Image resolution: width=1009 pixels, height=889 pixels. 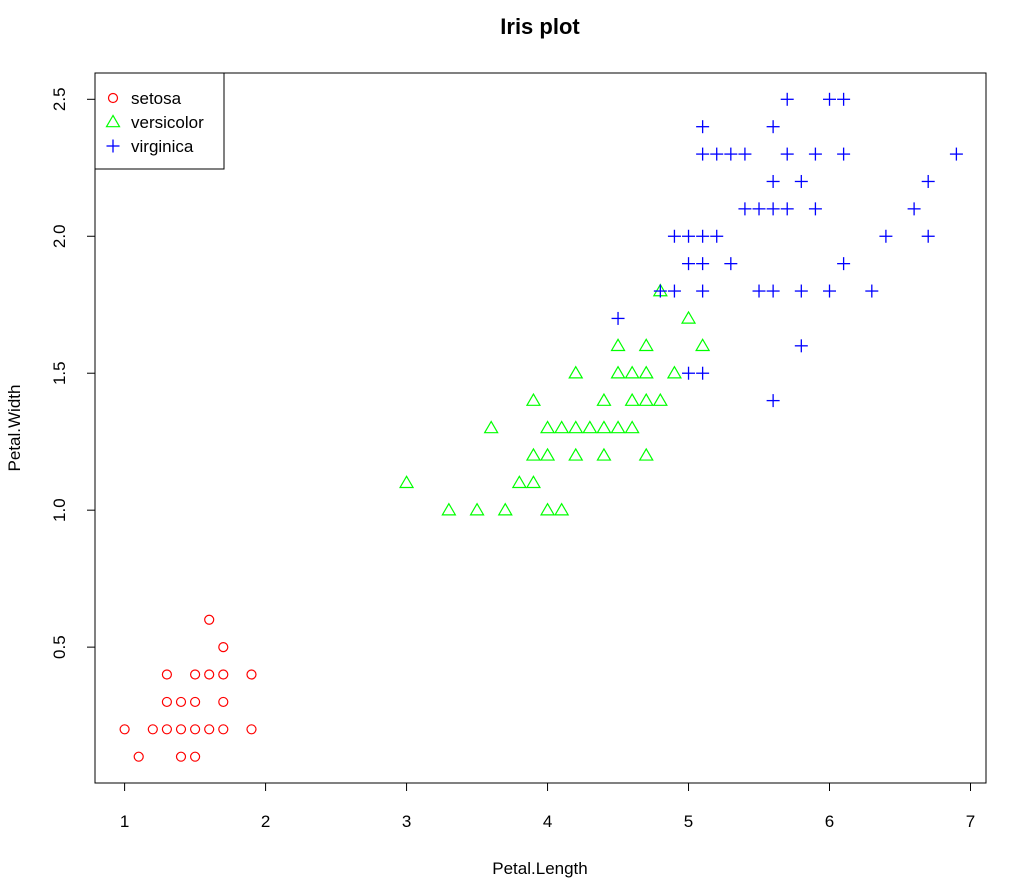 I want to click on x-axis: 1 2 3 4 5 6 7, so click(x=547, y=806).